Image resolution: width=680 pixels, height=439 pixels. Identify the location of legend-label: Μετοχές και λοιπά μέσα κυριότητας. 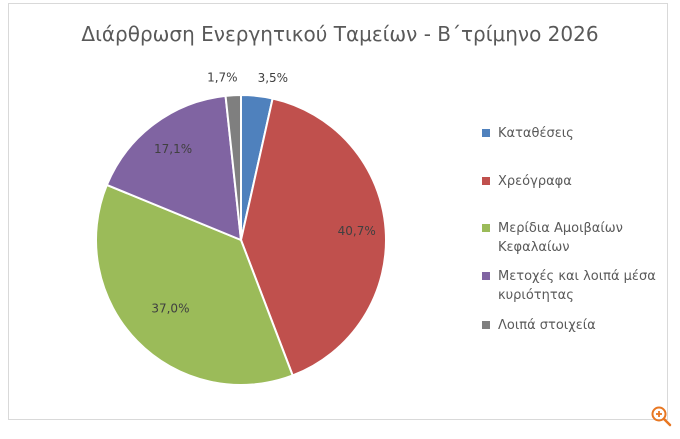
(577, 286).